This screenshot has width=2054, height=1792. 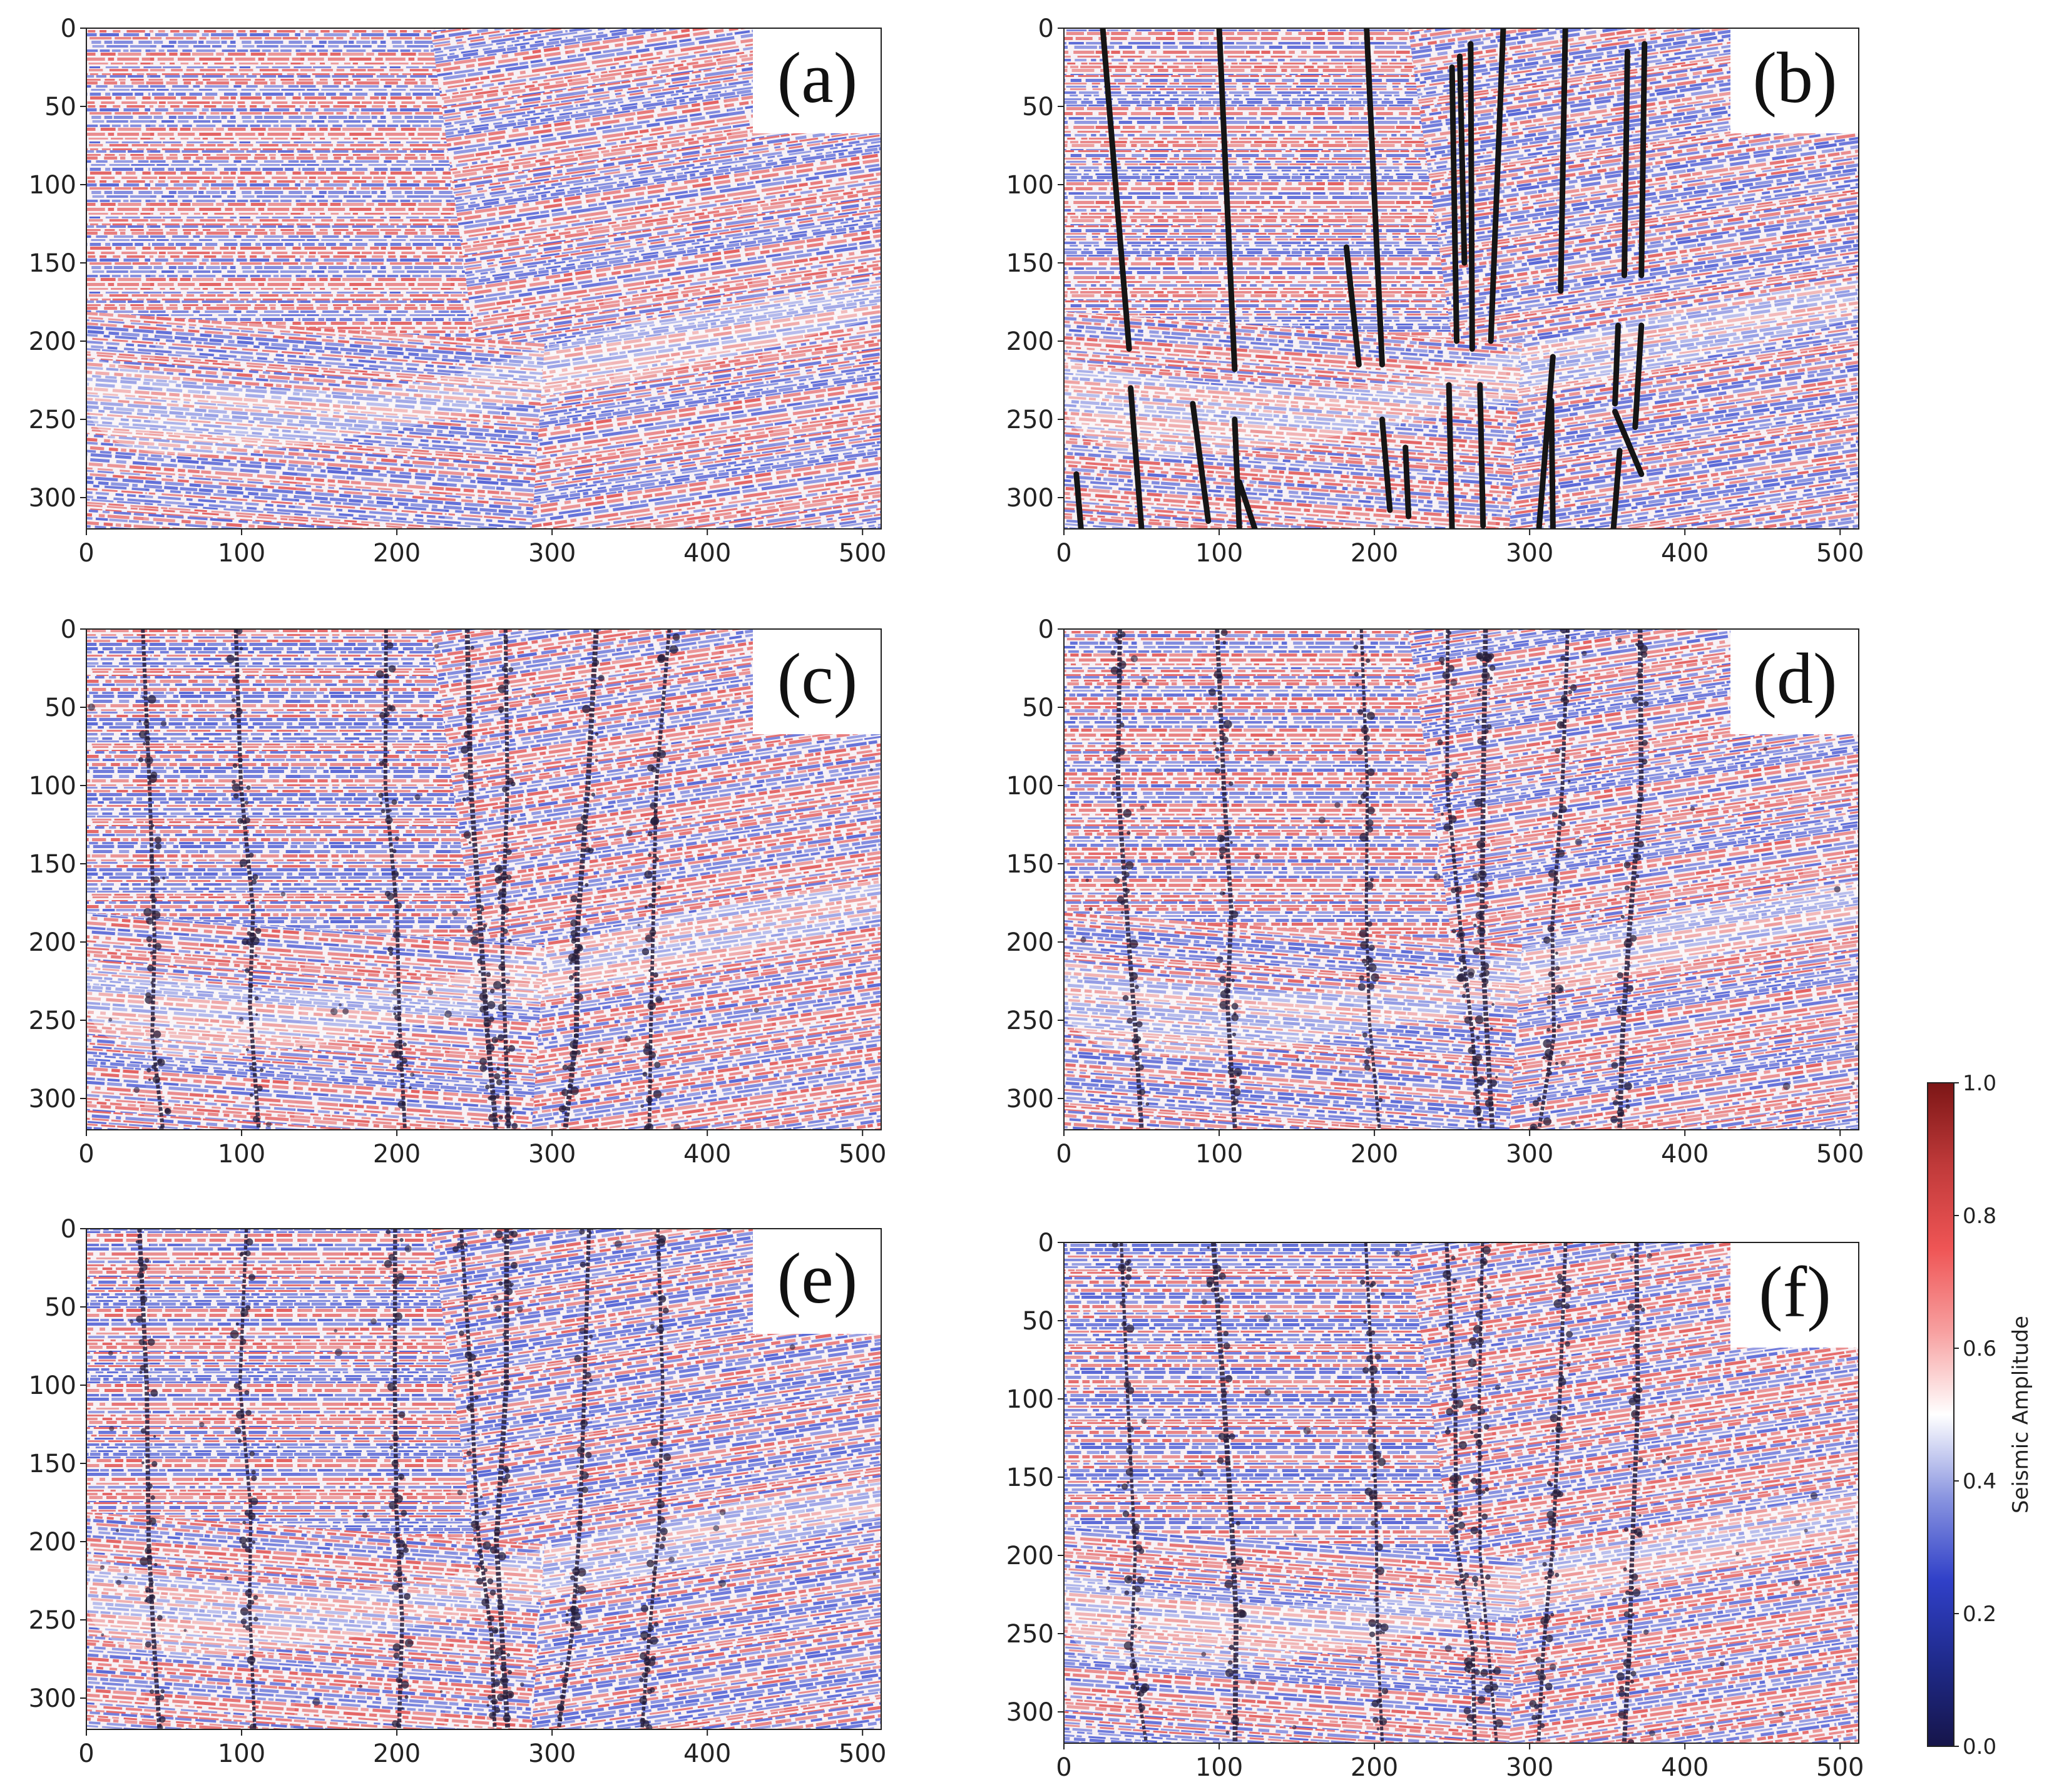 I want to click on panel-b: (b) 0 100 200 300 400 500 0 50 100 150 200 250 300, so click(x=1435, y=291).